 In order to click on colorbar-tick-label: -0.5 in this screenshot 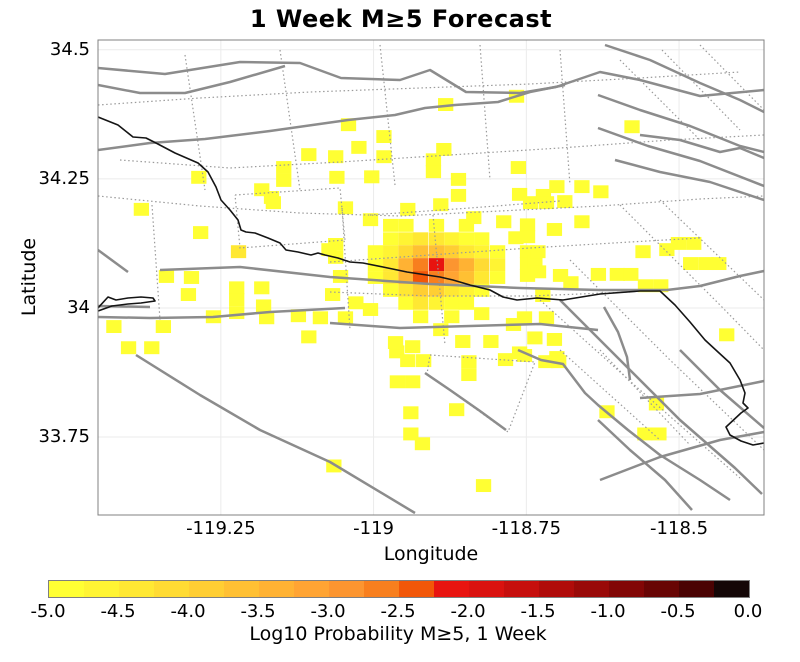, I will do `click(678, 611)`.